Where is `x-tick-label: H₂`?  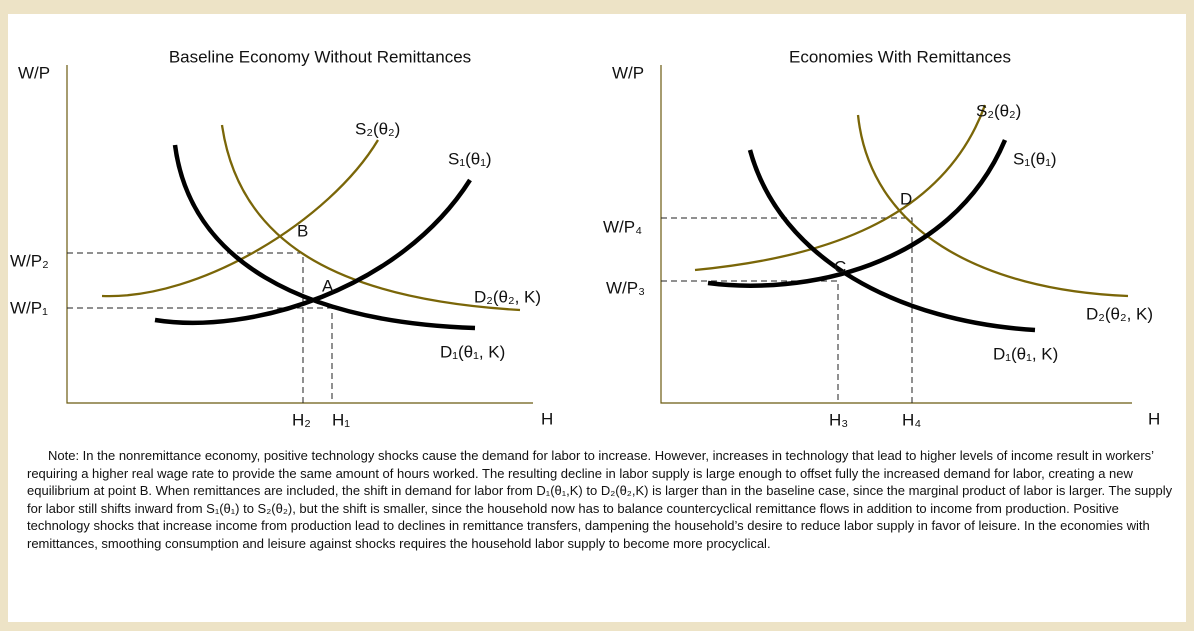 x-tick-label: H₂ is located at coordinates (301, 419).